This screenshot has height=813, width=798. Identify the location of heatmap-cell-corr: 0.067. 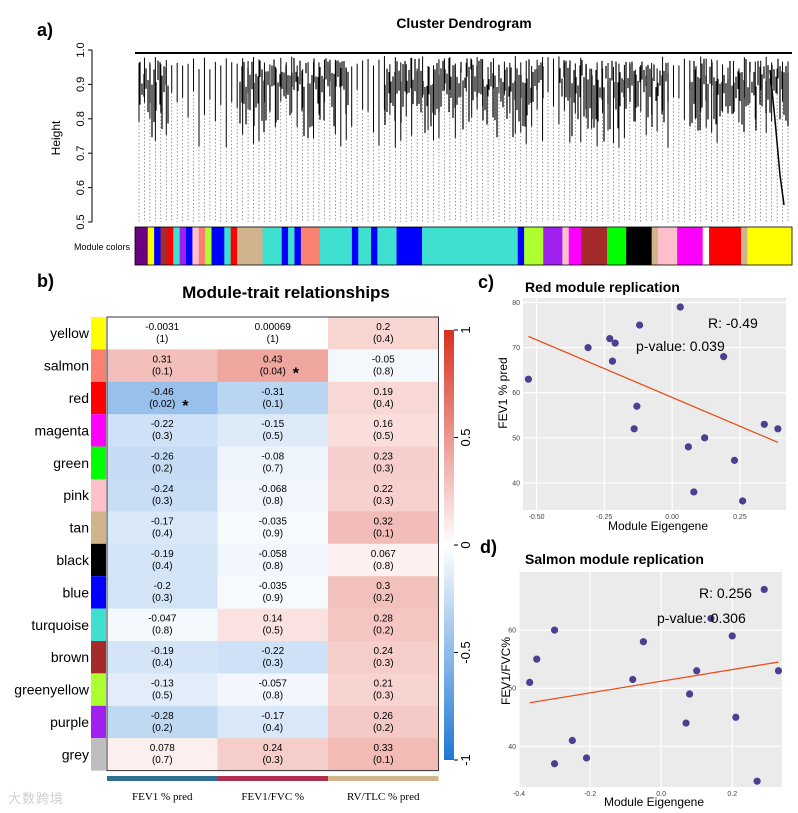
(383, 554).